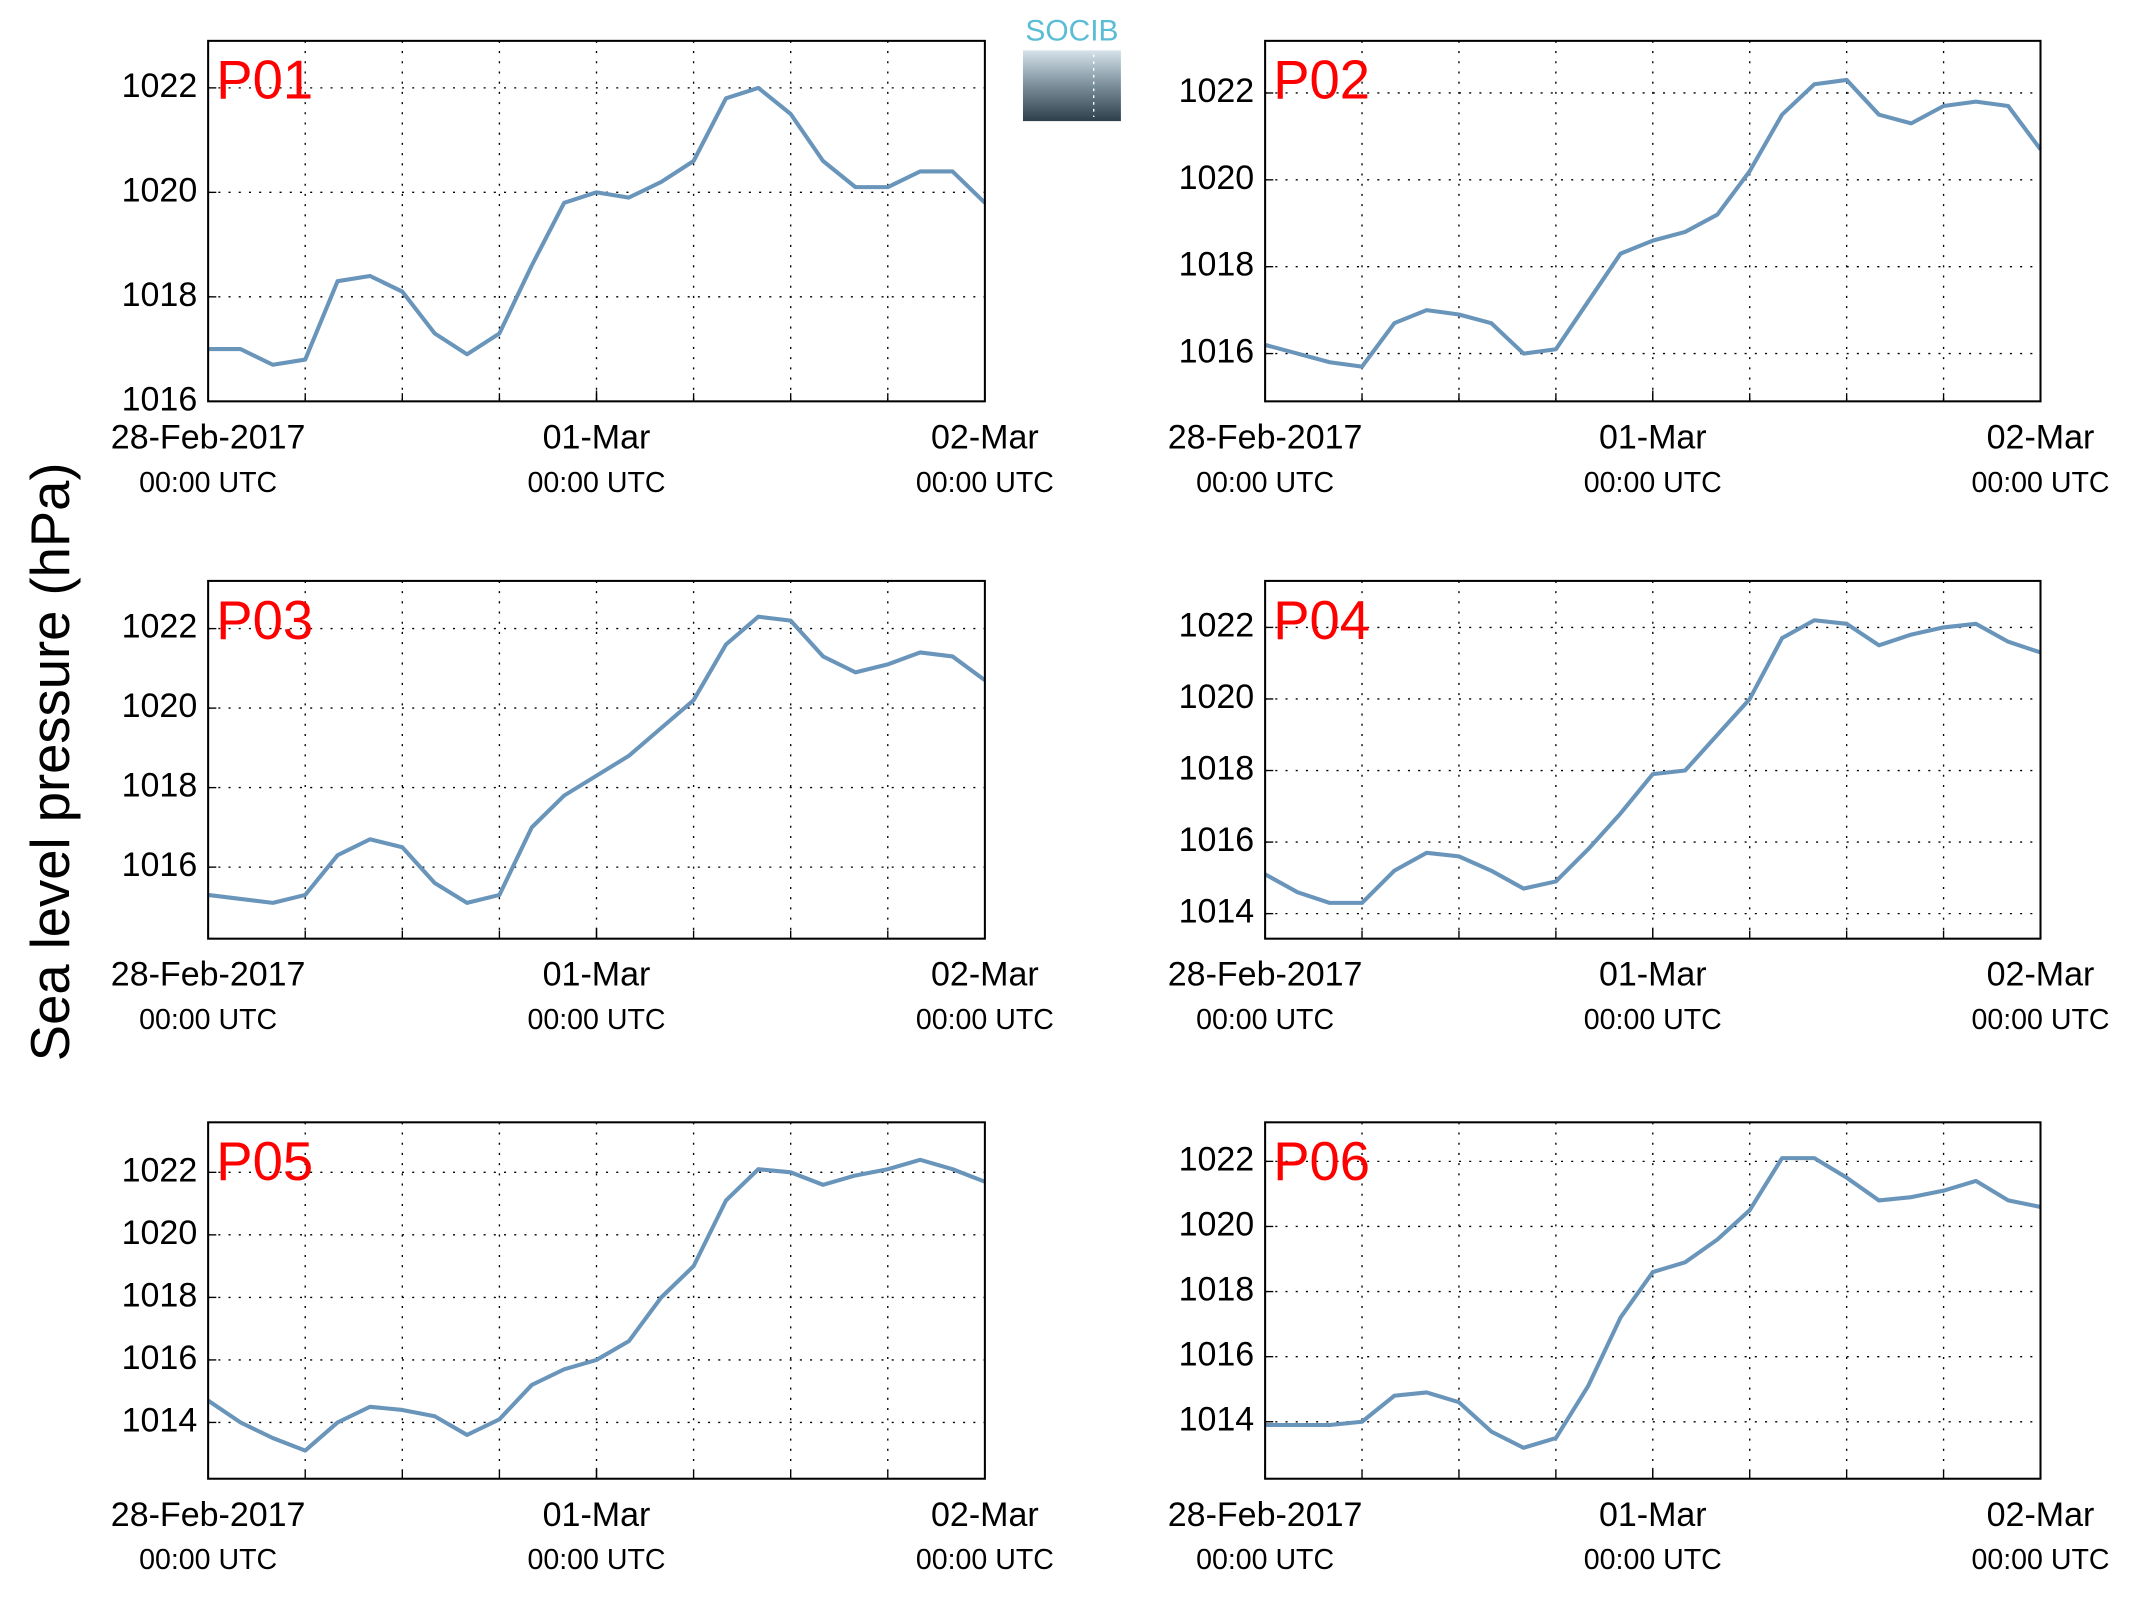 The image size is (2133, 1608). What do you see at coordinates (264, 80) in the screenshot?
I see `panel-title: P01` at bounding box center [264, 80].